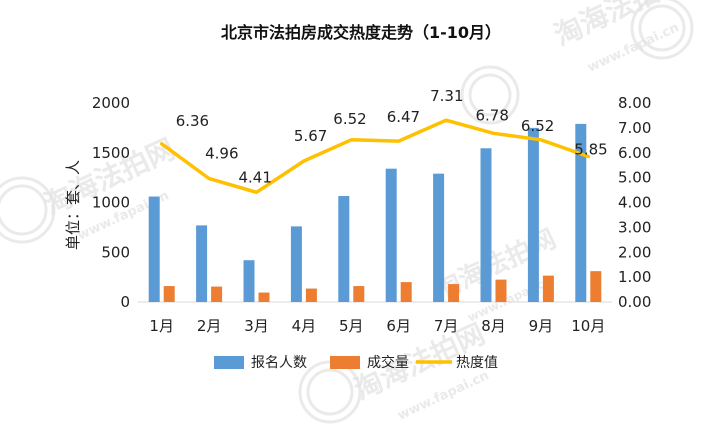 The height and width of the screenshot is (433, 722). I want to click on x-tick-label: 5月, so click(351, 326).